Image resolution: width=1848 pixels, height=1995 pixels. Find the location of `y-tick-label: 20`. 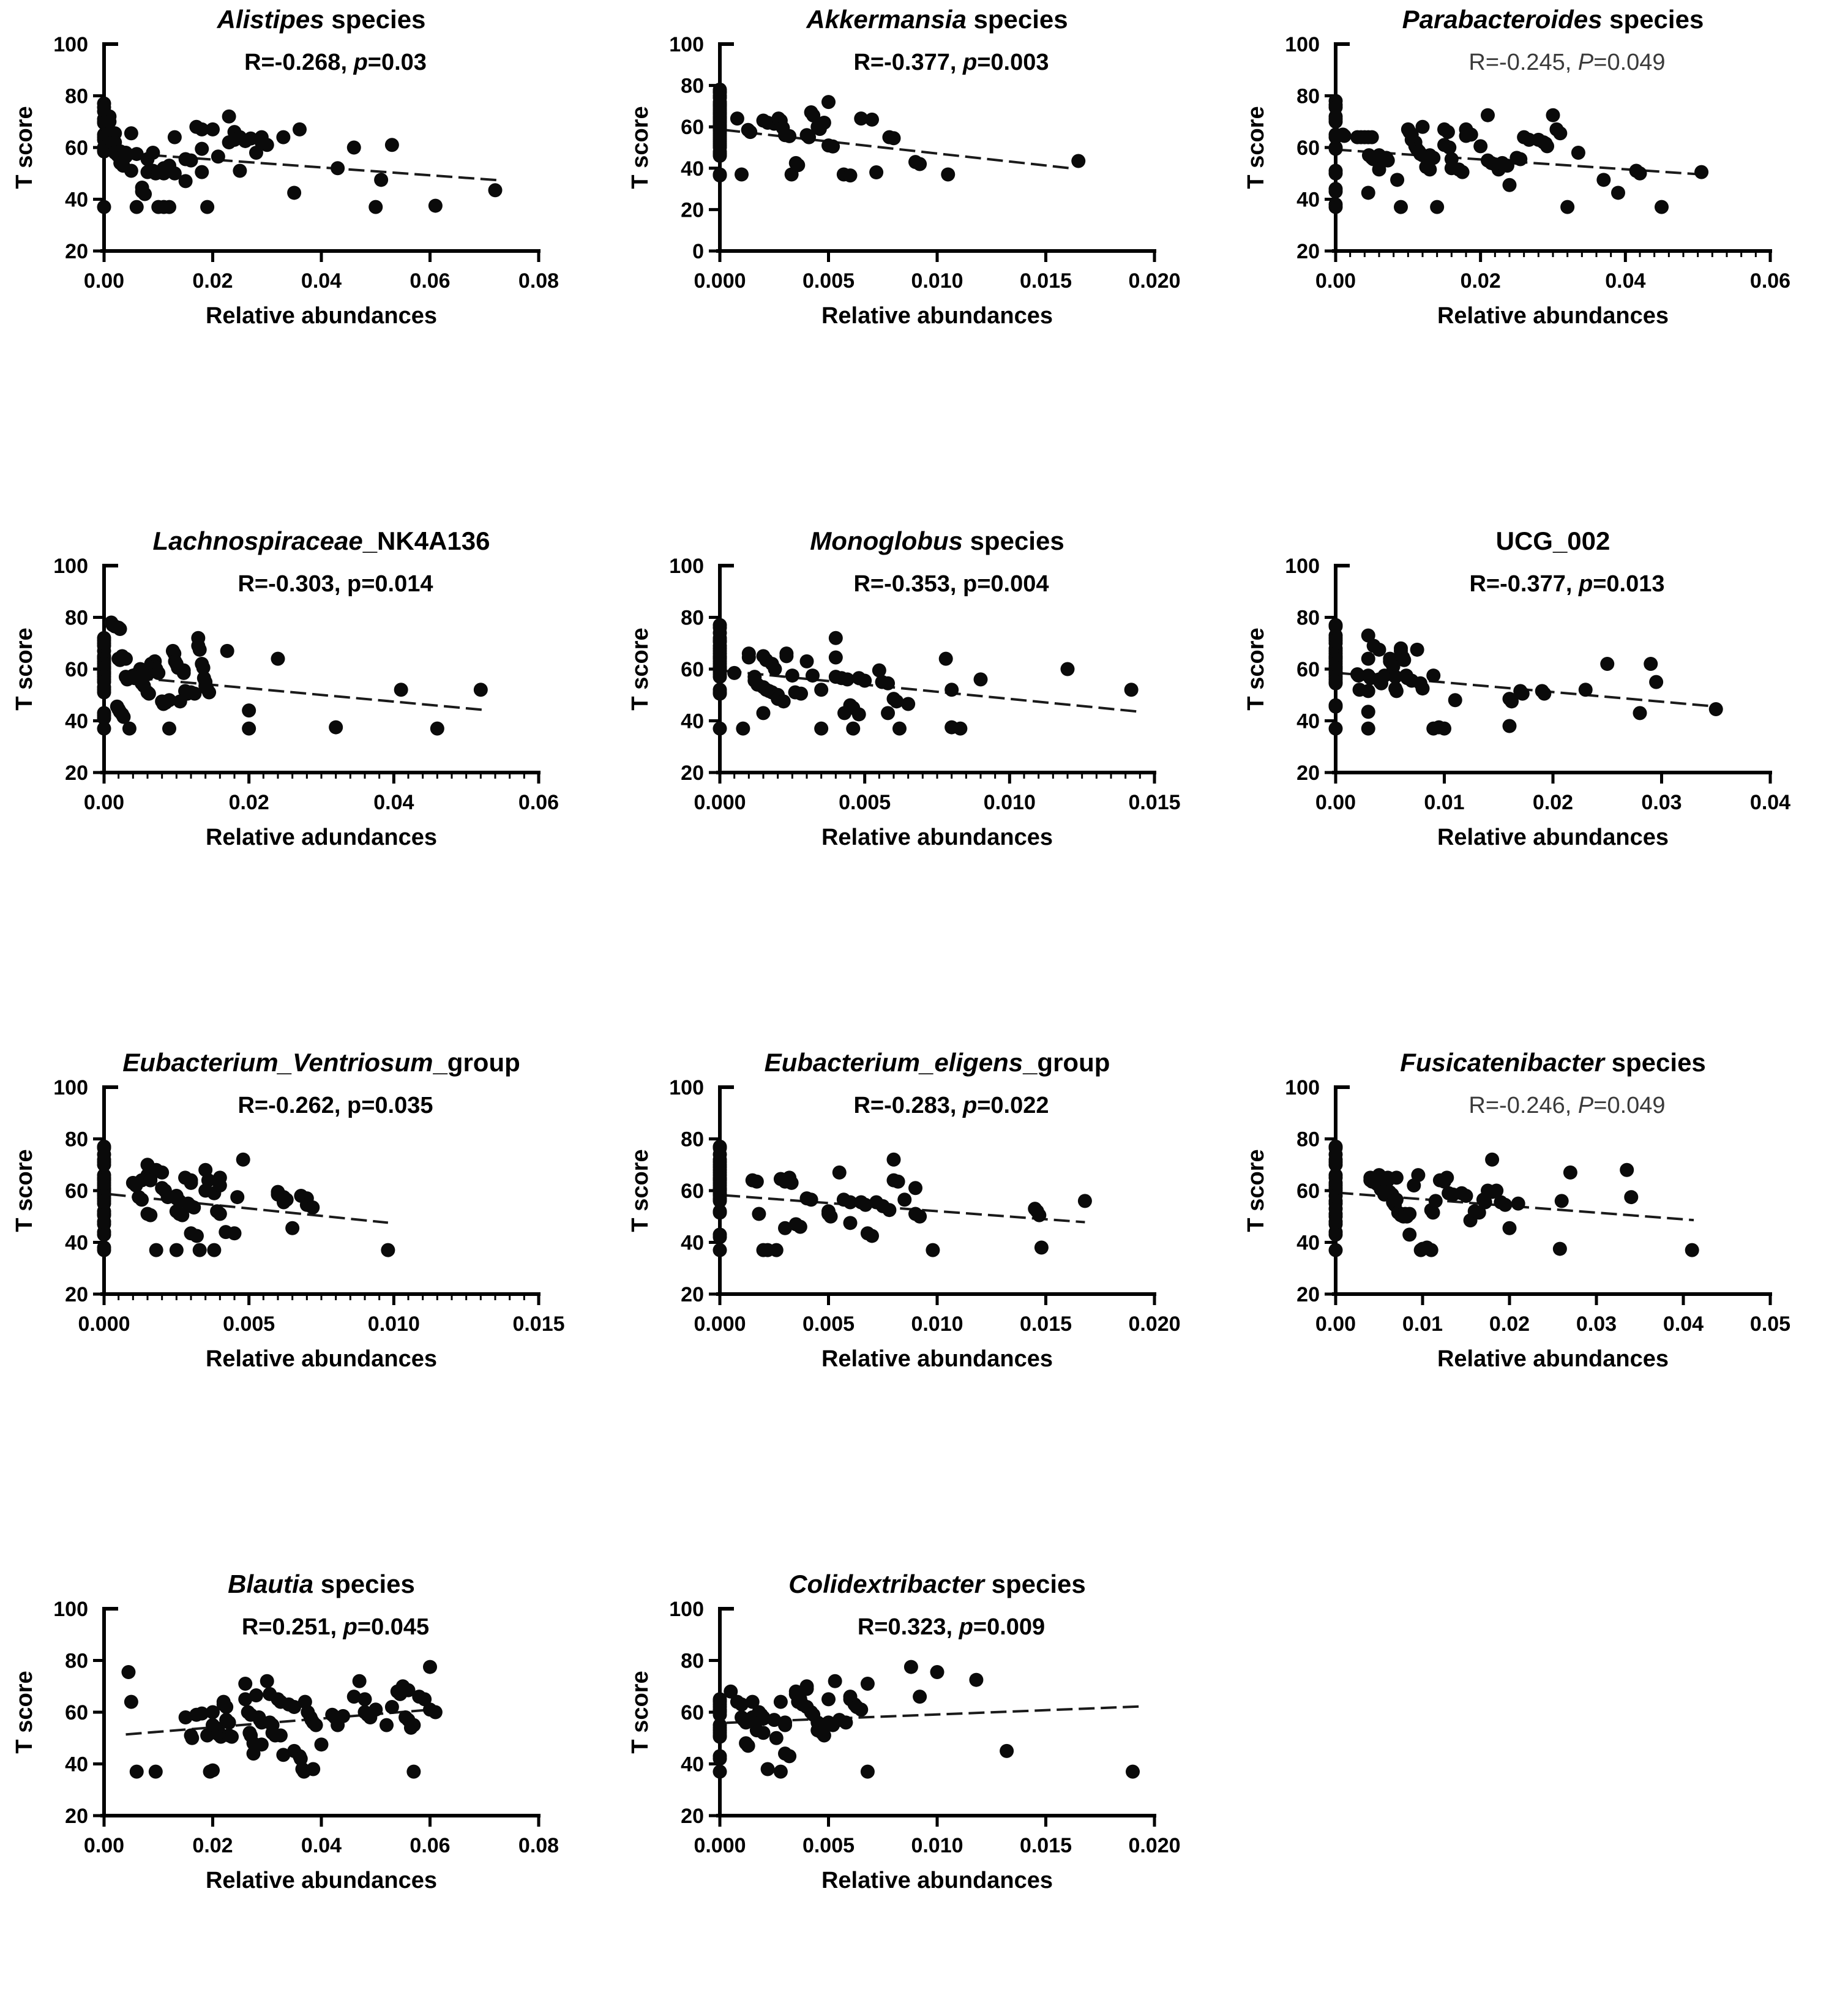

y-tick-label: 20 is located at coordinates (76, 1816).